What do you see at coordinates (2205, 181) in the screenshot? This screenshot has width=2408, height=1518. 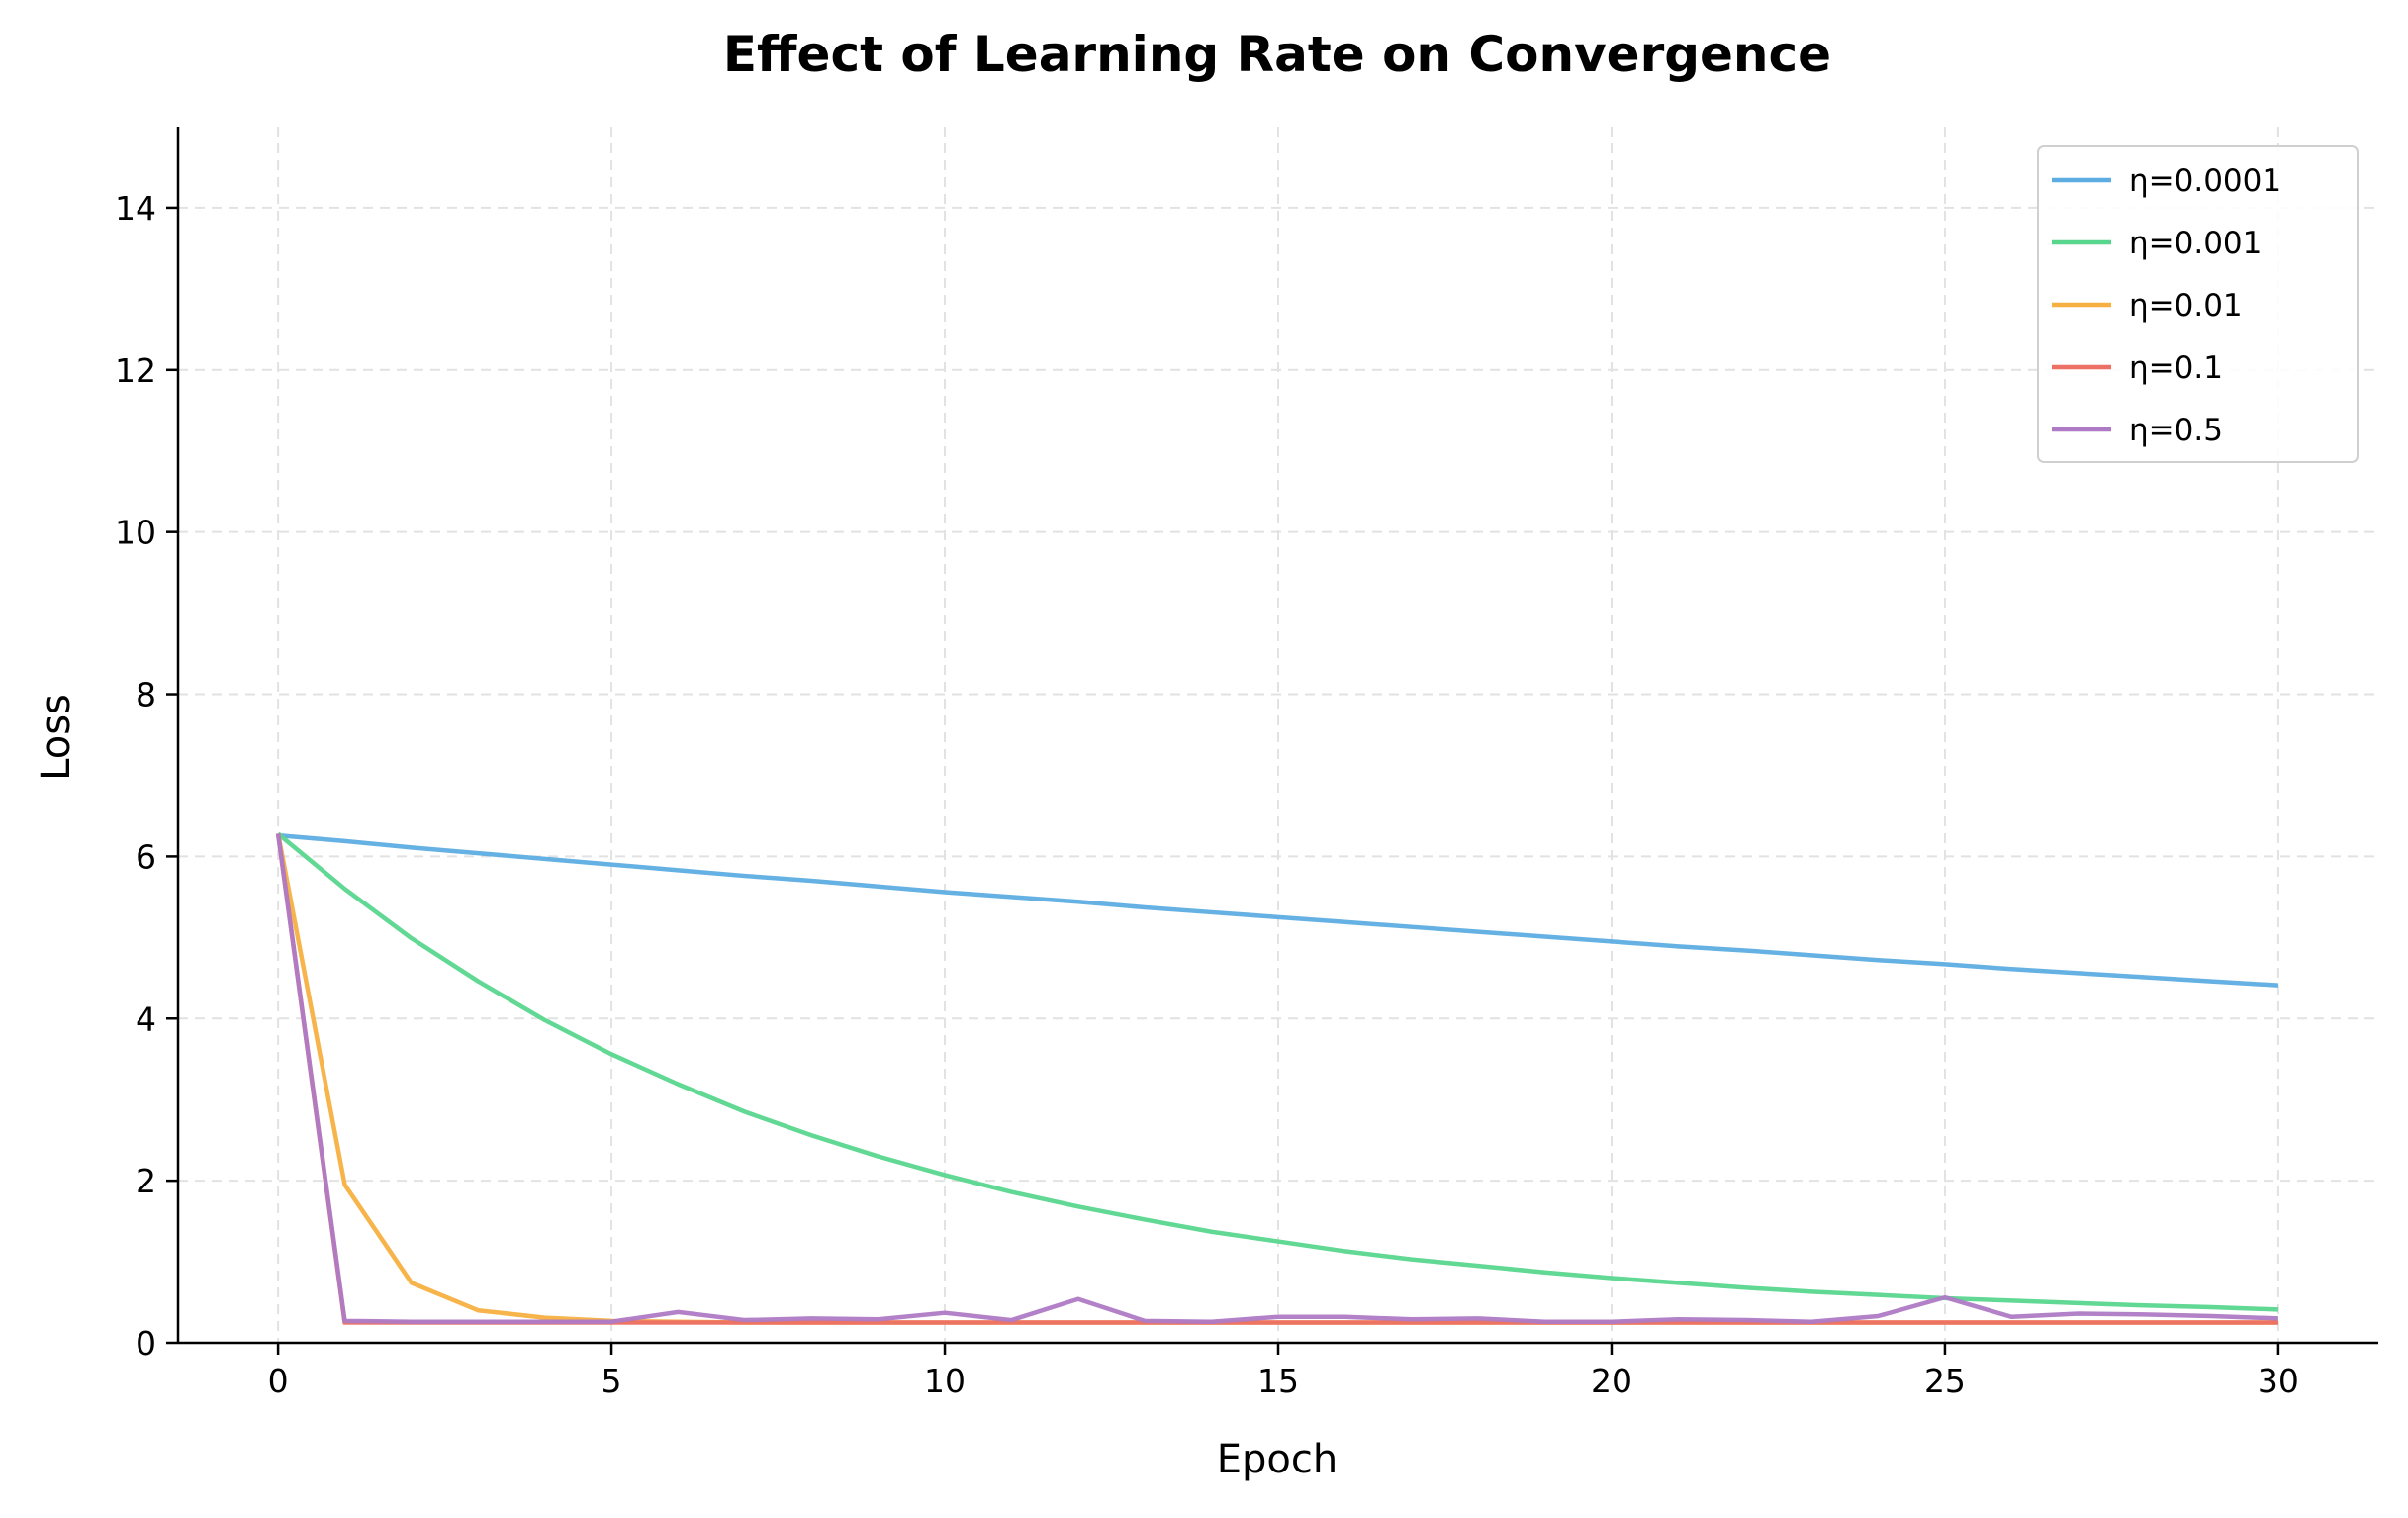 I see `legend-label: η=0.0001` at bounding box center [2205, 181].